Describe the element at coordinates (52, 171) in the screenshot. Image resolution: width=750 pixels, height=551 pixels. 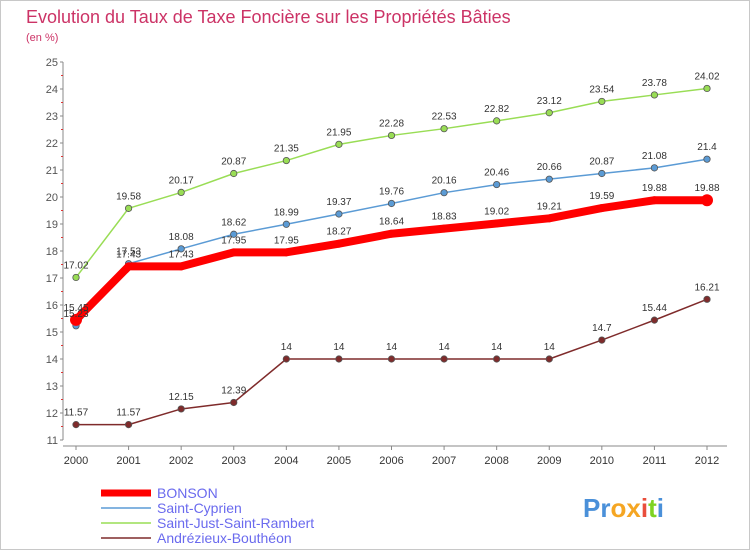
I see `y-tick-label: 21` at that location.